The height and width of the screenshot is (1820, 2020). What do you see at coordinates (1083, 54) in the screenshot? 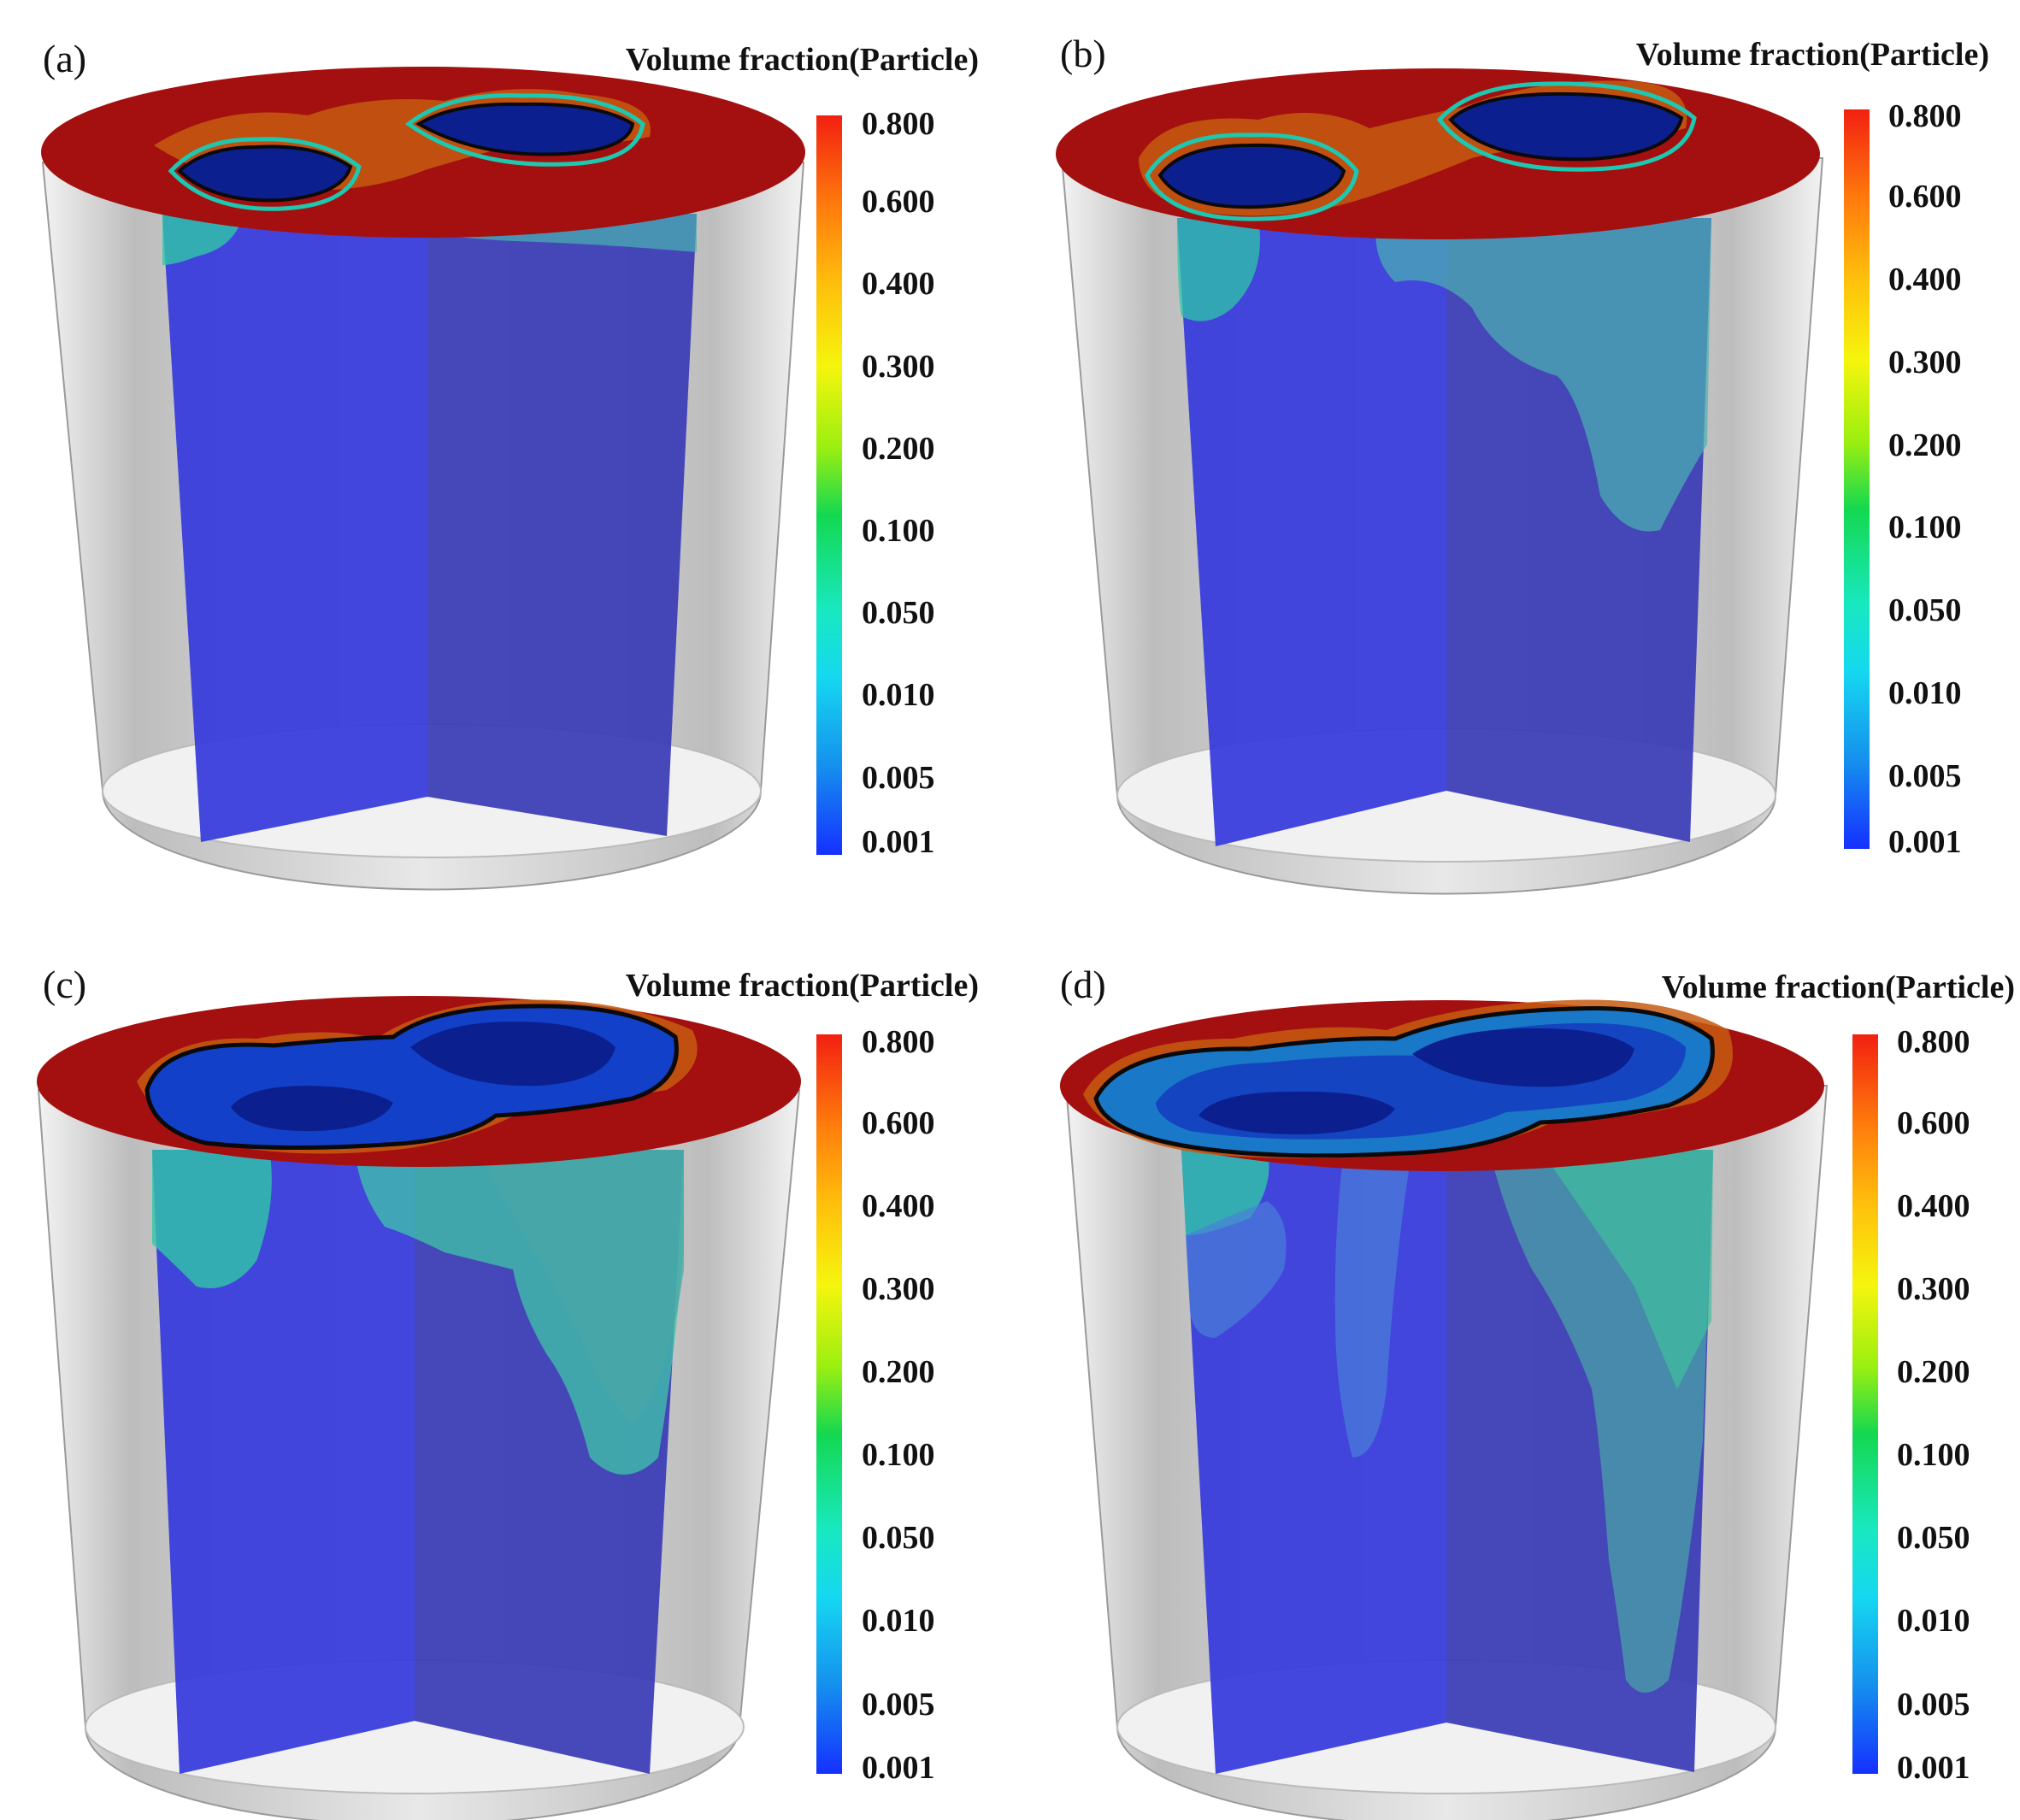
I see `panel-label: (b)` at bounding box center [1083, 54].